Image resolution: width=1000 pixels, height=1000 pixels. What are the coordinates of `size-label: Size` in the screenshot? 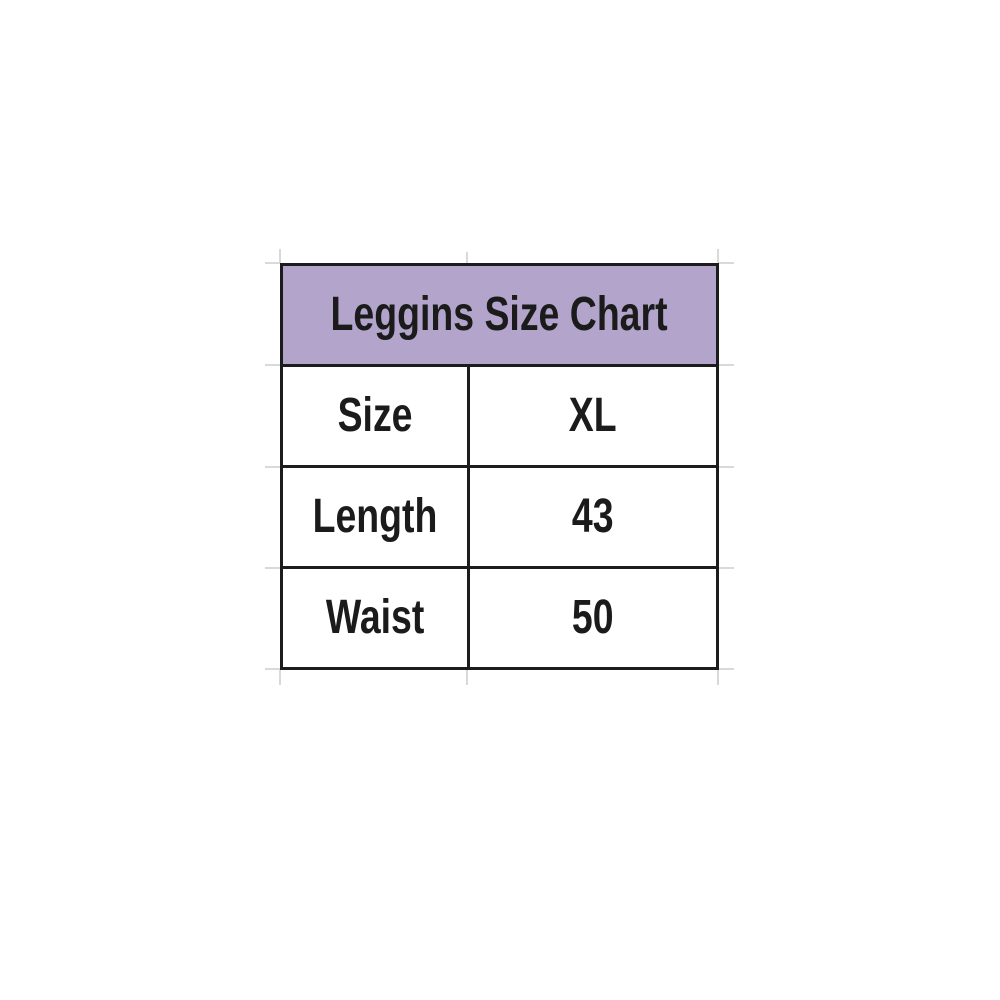 It's located at (375, 415).